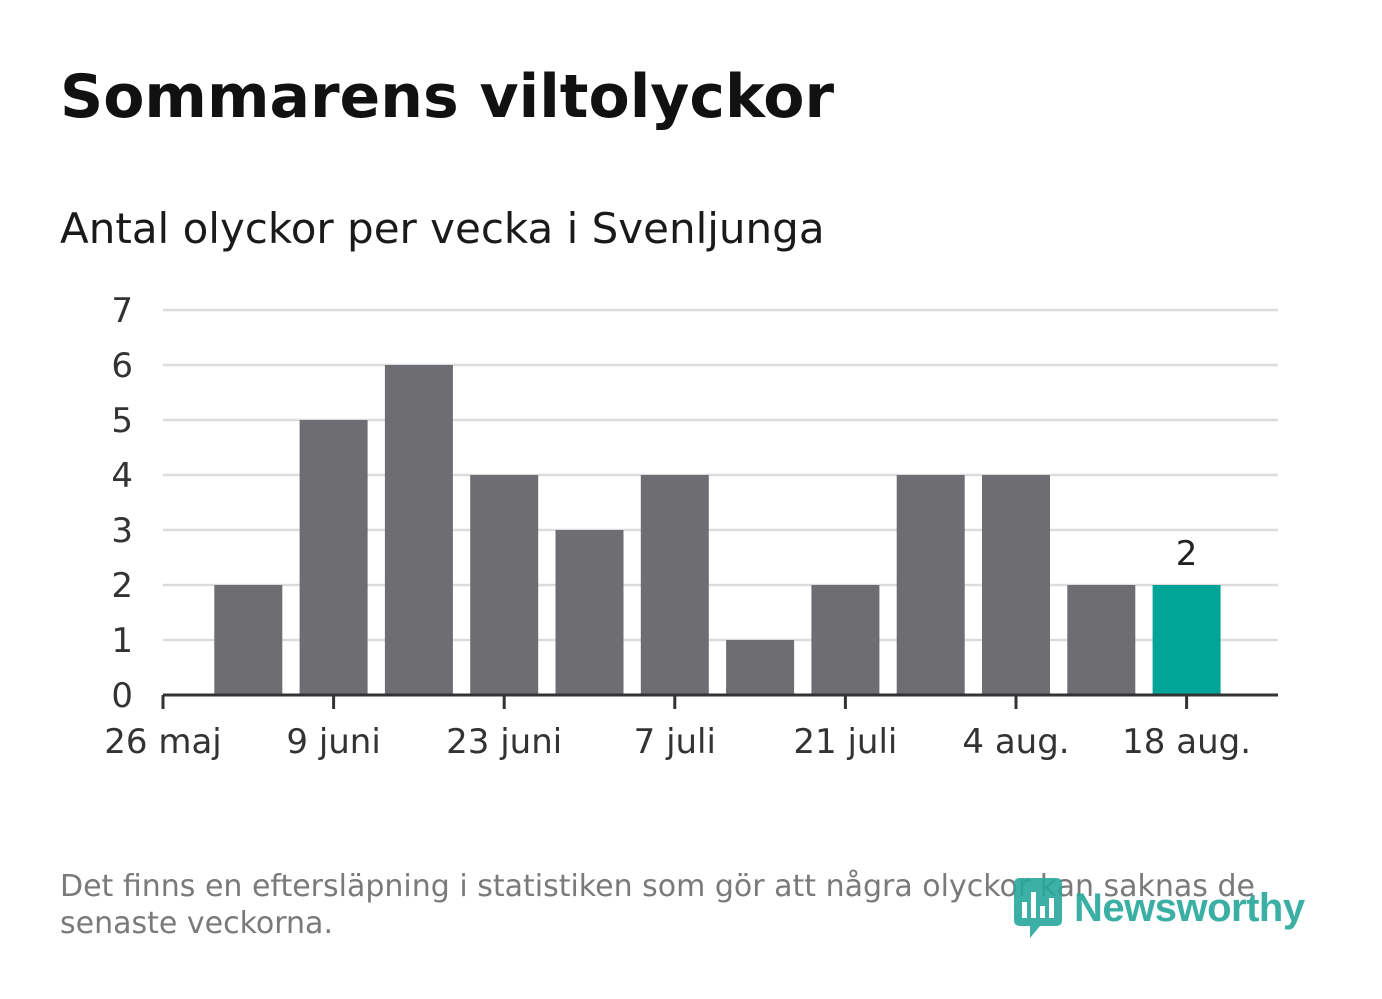  Describe the element at coordinates (1186, 640) in the screenshot. I see `bar-highlight` at that location.